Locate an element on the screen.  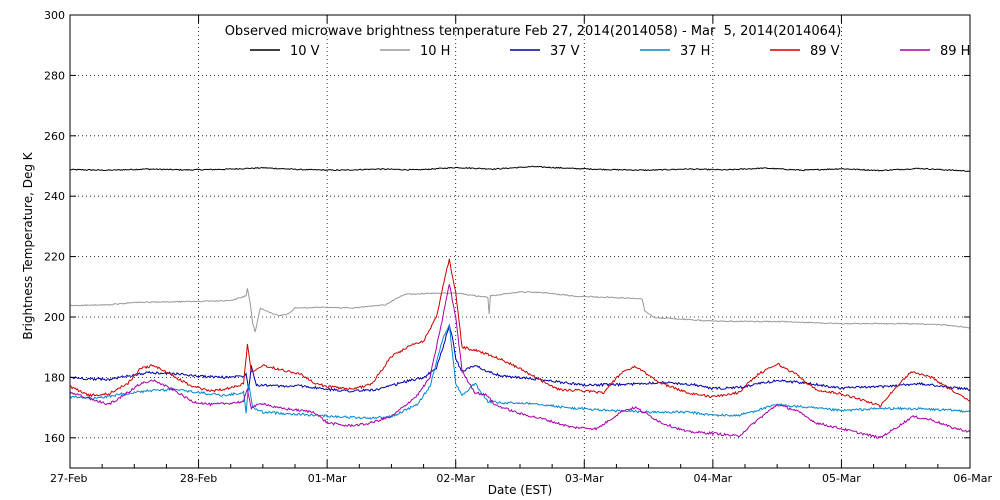
x-axis-title: Date (EST) is located at coordinates (520, 490).